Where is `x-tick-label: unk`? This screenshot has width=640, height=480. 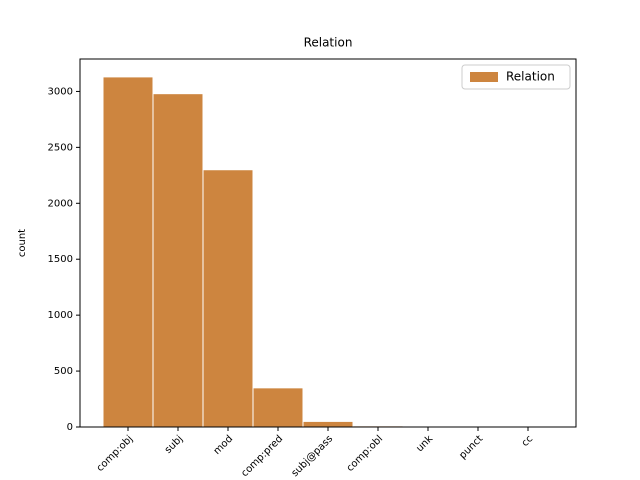
x-tick-label: unk is located at coordinates (424, 443).